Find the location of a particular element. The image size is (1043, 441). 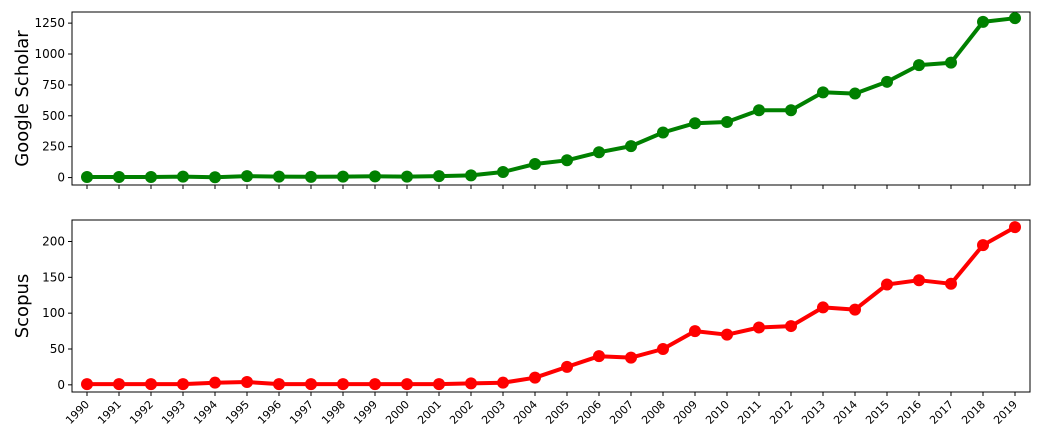

x-tick-label: 2000 is located at coordinates (397, 412).